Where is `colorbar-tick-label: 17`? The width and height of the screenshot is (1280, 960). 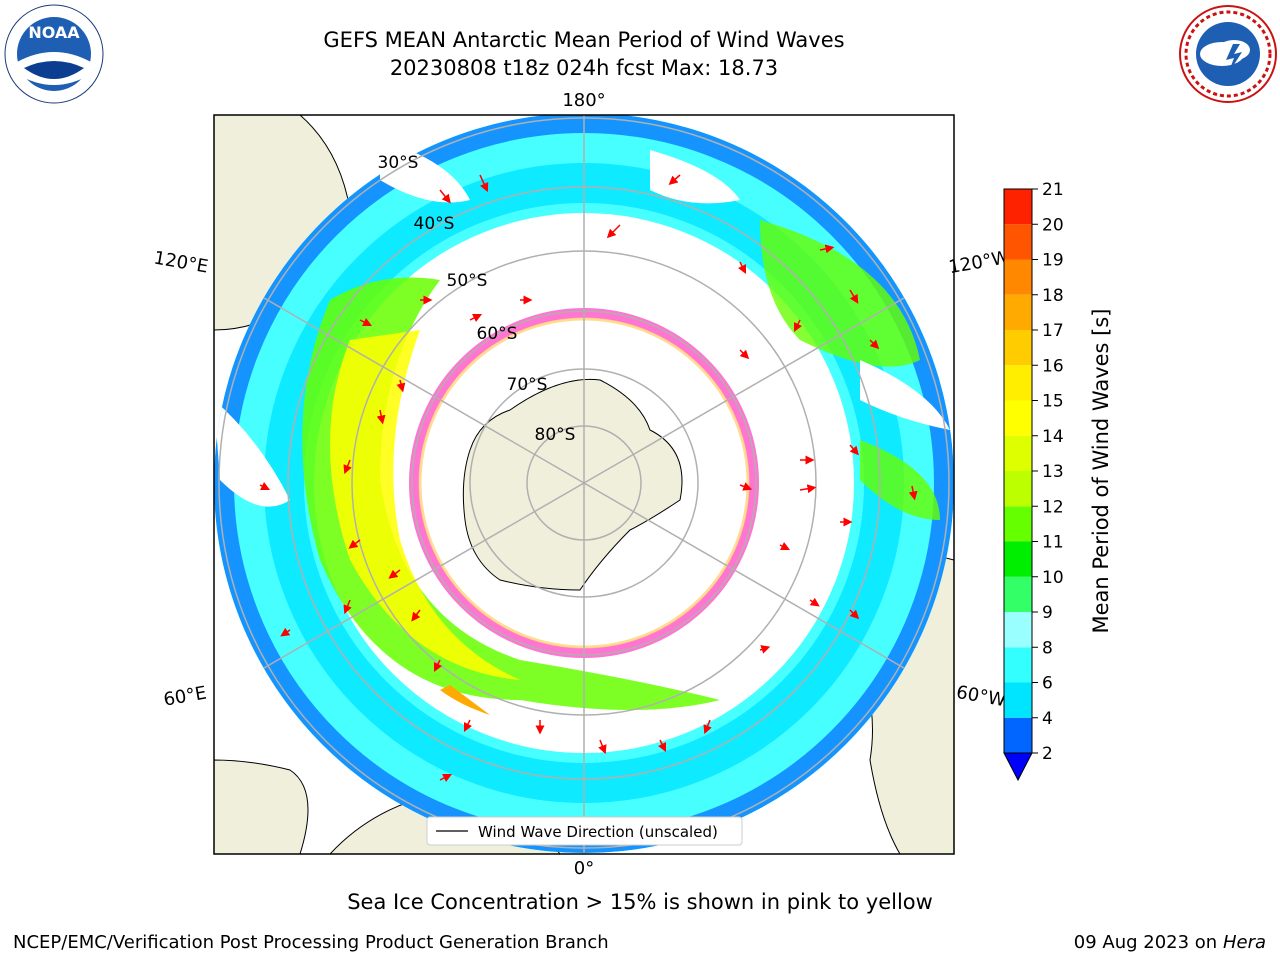 colorbar-tick-label: 17 is located at coordinates (1053, 331).